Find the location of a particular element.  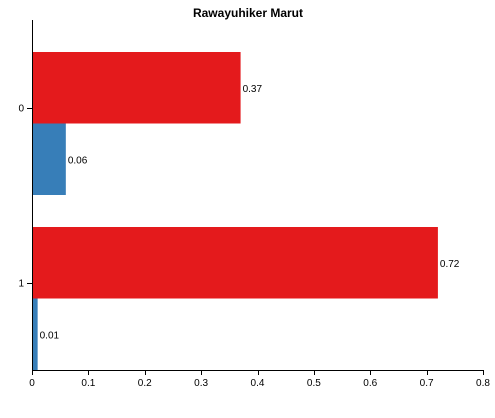

x-tick-label: 0.7 is located at coordinates (427, 383).